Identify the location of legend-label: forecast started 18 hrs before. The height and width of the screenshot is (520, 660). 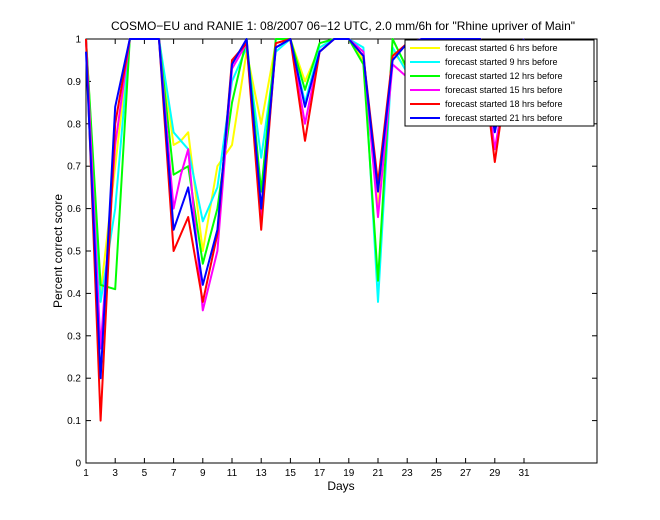
(504, 104).